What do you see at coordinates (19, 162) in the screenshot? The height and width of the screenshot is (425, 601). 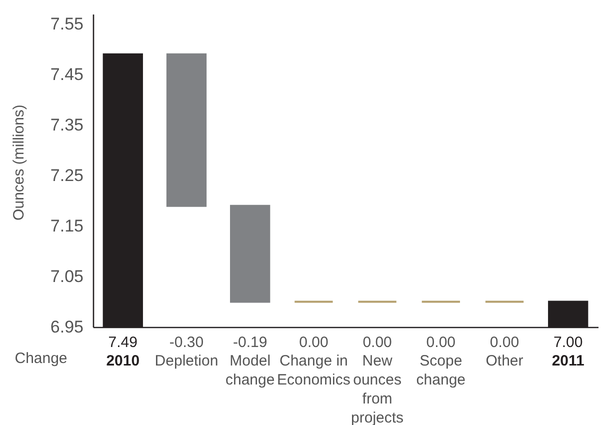 I see `y-axis-title: Ounces (millions)` at bounding box center [19, 162].